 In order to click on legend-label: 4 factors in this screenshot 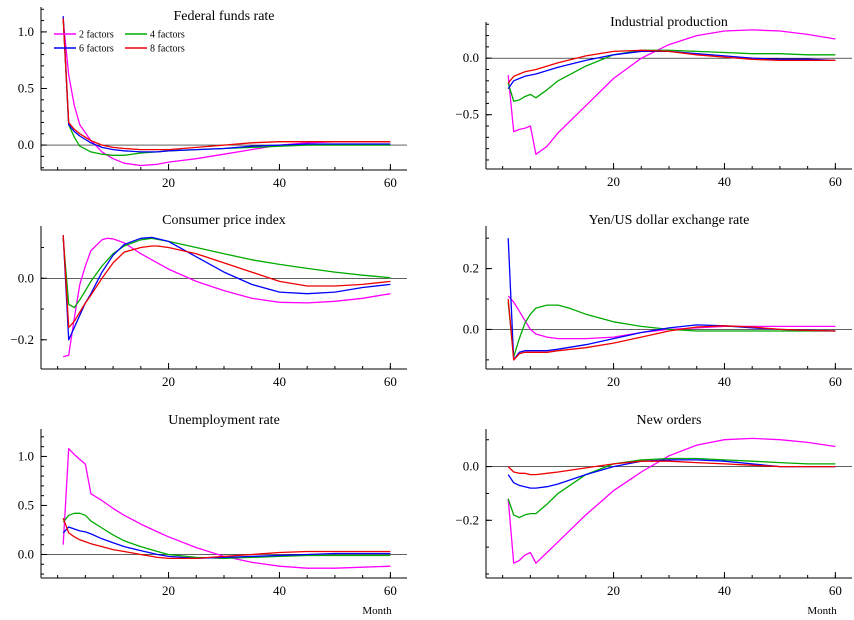, I will do `click(167, 35)`.